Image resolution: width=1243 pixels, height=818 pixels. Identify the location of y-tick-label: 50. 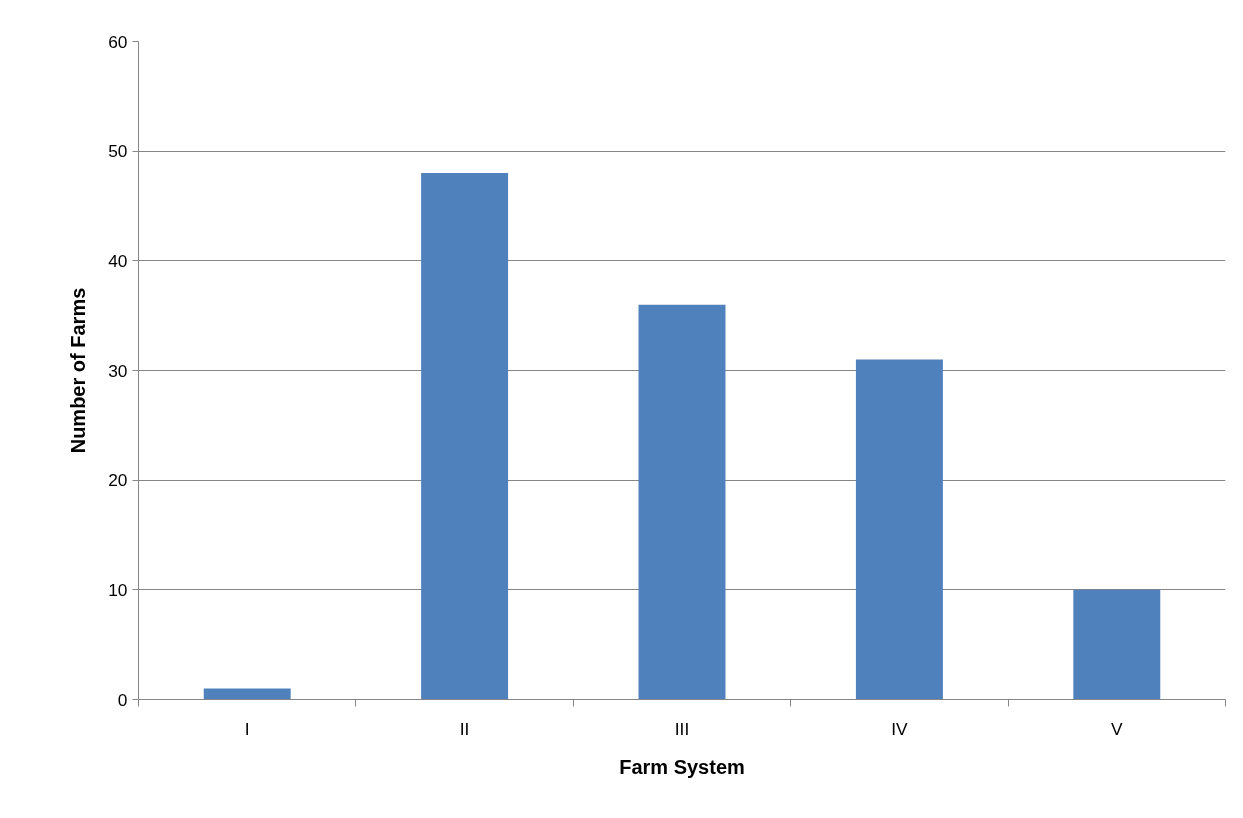
(118, 151).